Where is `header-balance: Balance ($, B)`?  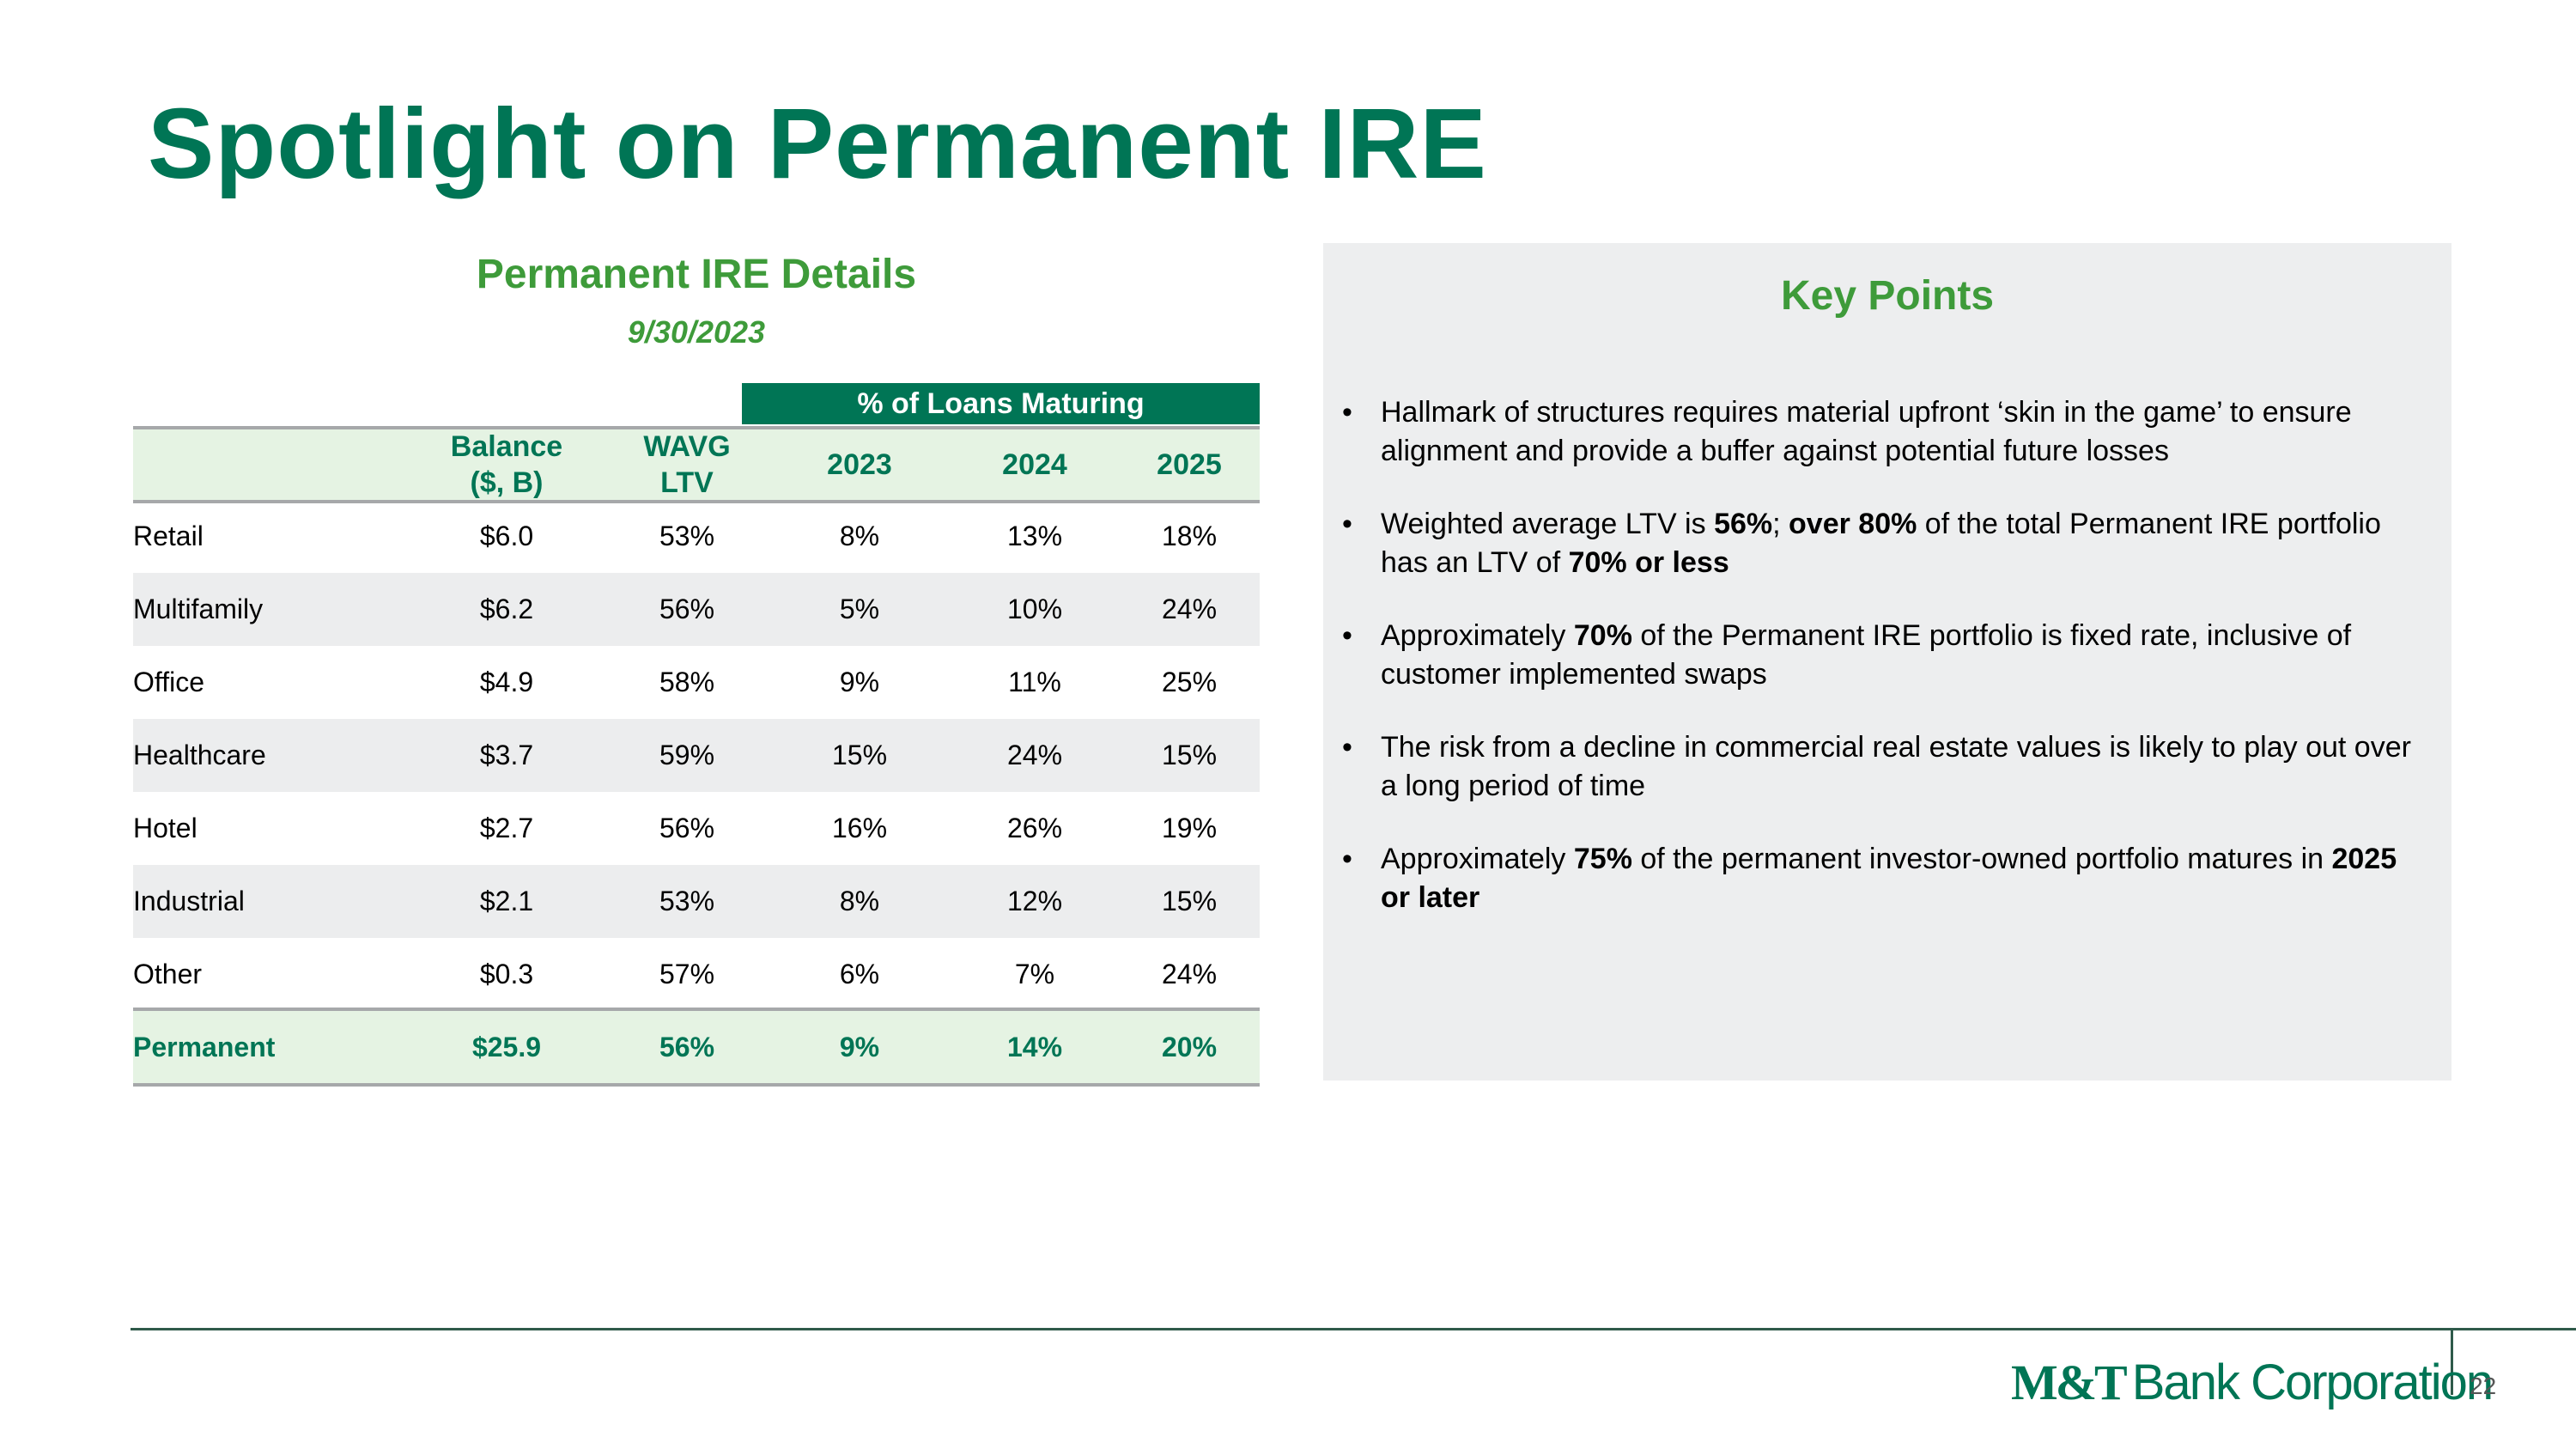 header-balance: Balance ($, B) is located at coordinates (507, 465).